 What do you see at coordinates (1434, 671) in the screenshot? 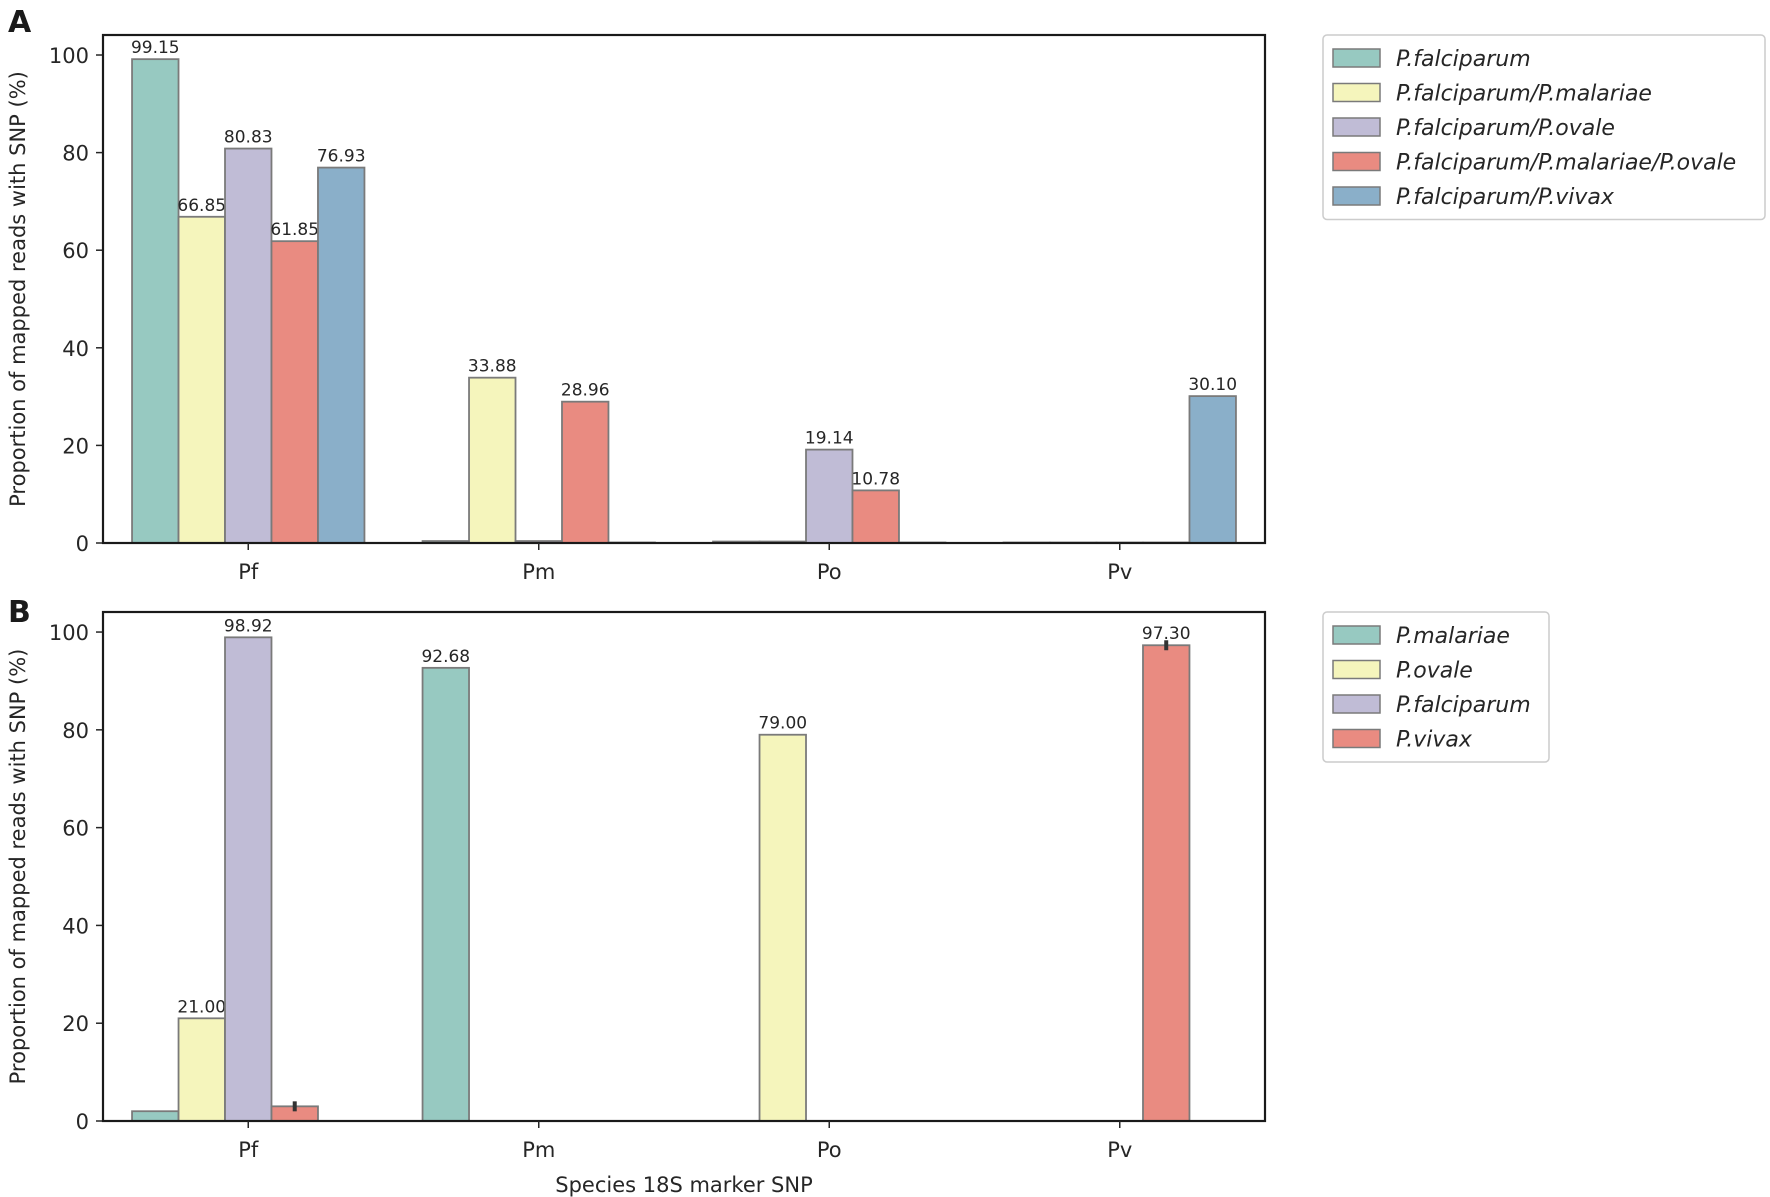
I see `legend-label: P.ovale` at bounding box center [1434, 671].